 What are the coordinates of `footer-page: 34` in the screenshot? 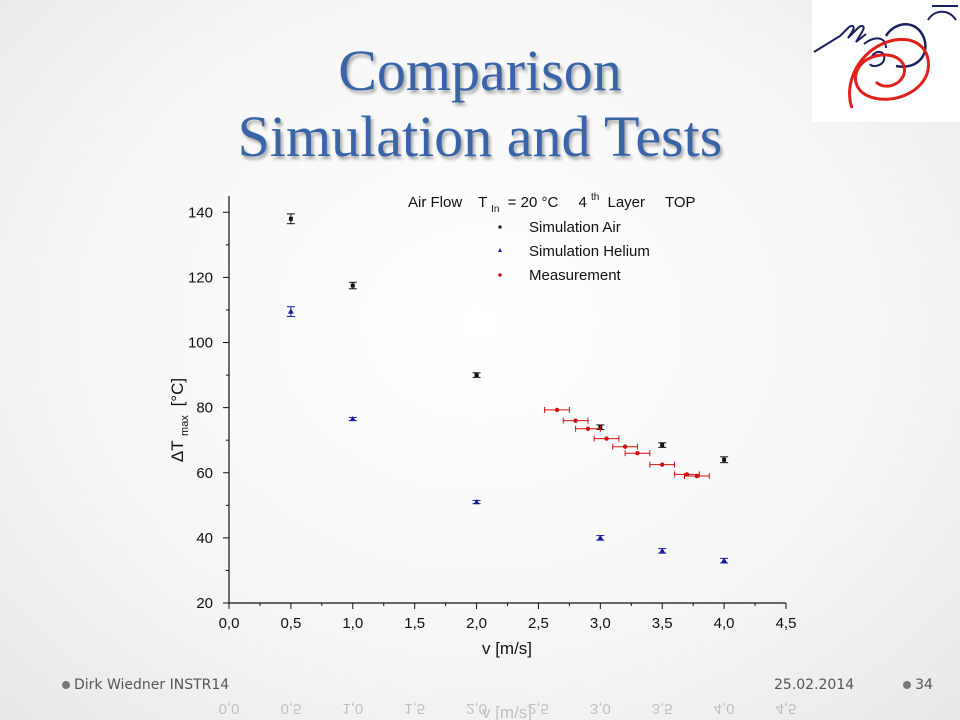 It's located at (924, 685).